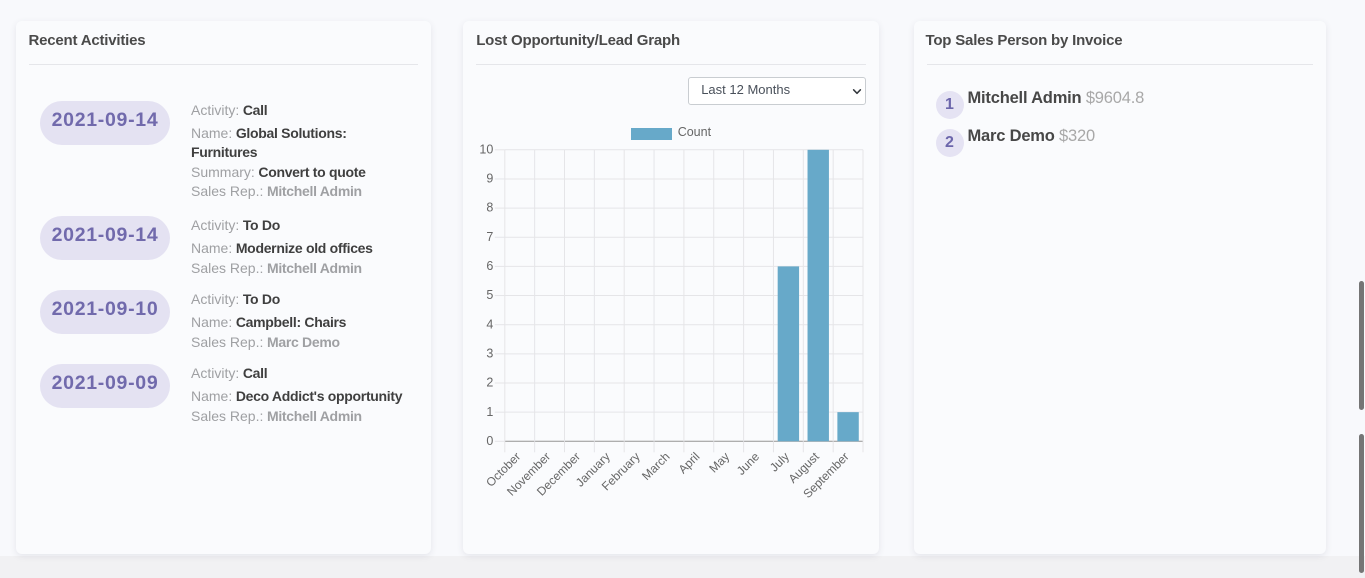  I want to click on svg-text: 6, so click(490, 266).